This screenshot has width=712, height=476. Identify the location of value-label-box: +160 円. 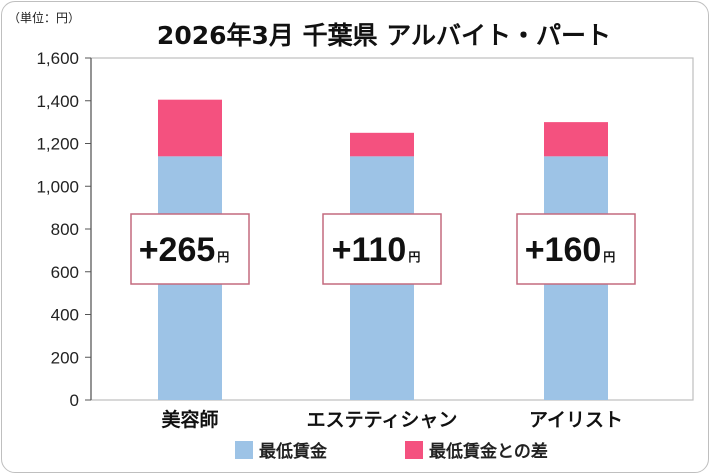
(576, 249).